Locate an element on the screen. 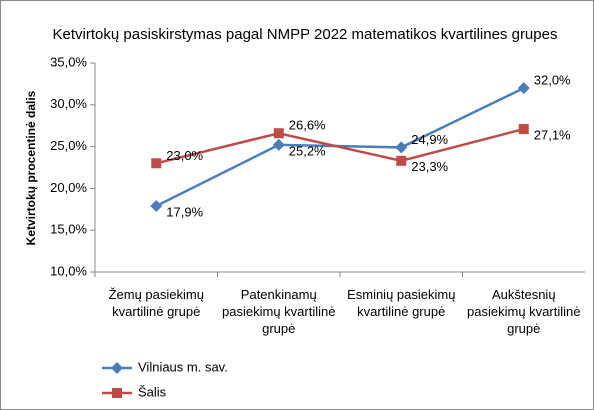 This screenshot has width=594, height=410. legend-label: Šalis is located at coordinates (152, 391).